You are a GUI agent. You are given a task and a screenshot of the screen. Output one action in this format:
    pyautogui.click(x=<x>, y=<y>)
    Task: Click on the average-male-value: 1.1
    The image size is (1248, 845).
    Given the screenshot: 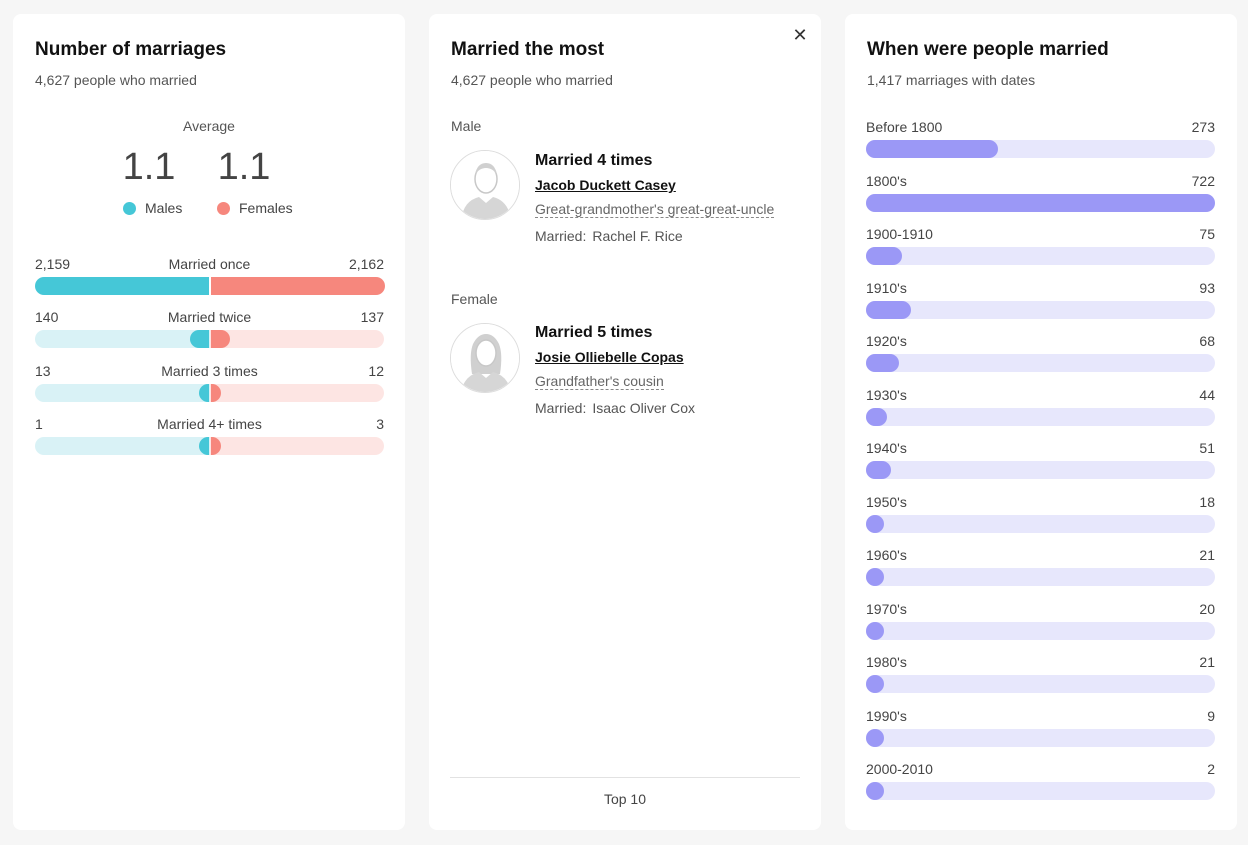 What is the action you would take?
    pyautogui.click(x=149, y=167)
    